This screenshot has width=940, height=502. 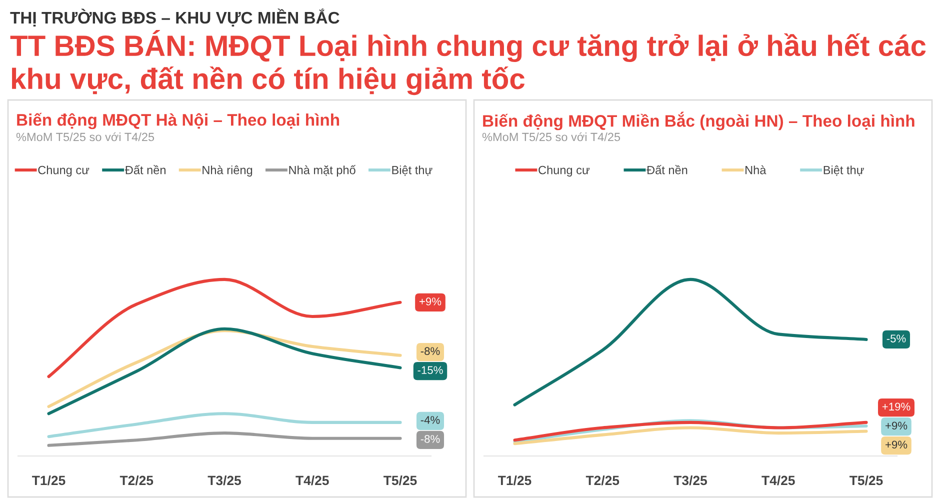 What do you see at coordinates (430, 370) in the screenshot?
I see `annotation: -15%` at bounding box center [430, 370].